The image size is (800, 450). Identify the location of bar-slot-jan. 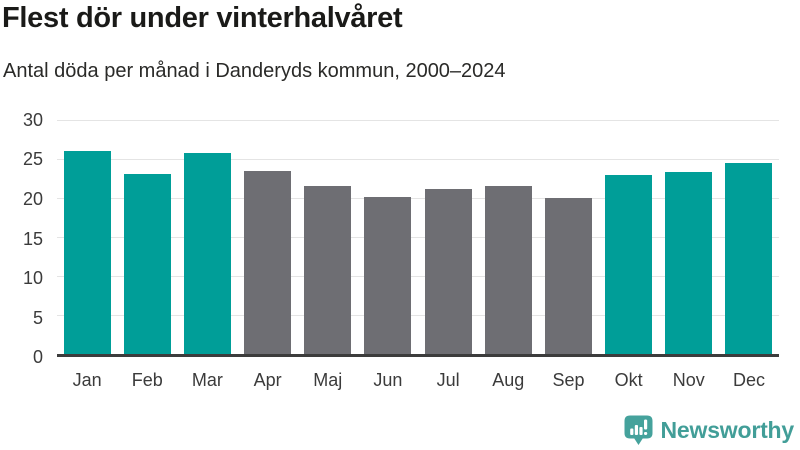
(87, 237).